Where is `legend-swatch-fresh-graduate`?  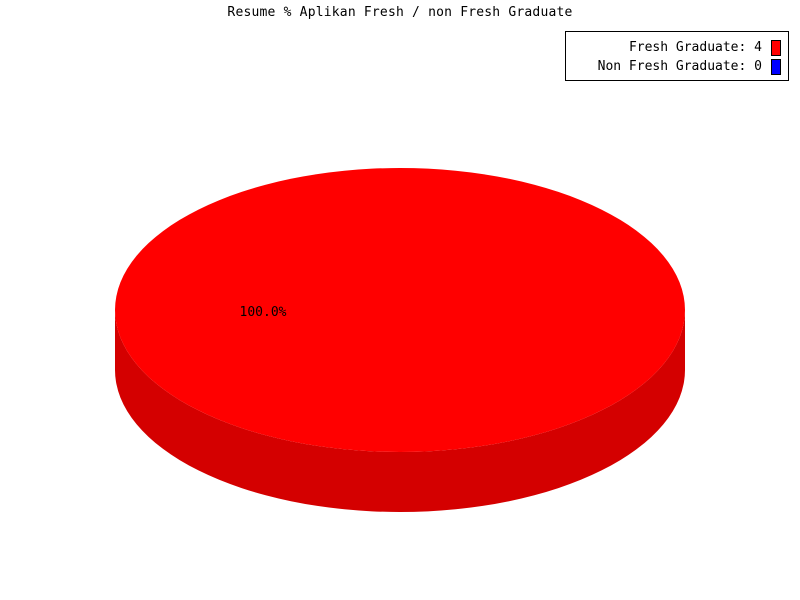 legend-swatch-fresh-graduate is located at coordinates (776, 48).